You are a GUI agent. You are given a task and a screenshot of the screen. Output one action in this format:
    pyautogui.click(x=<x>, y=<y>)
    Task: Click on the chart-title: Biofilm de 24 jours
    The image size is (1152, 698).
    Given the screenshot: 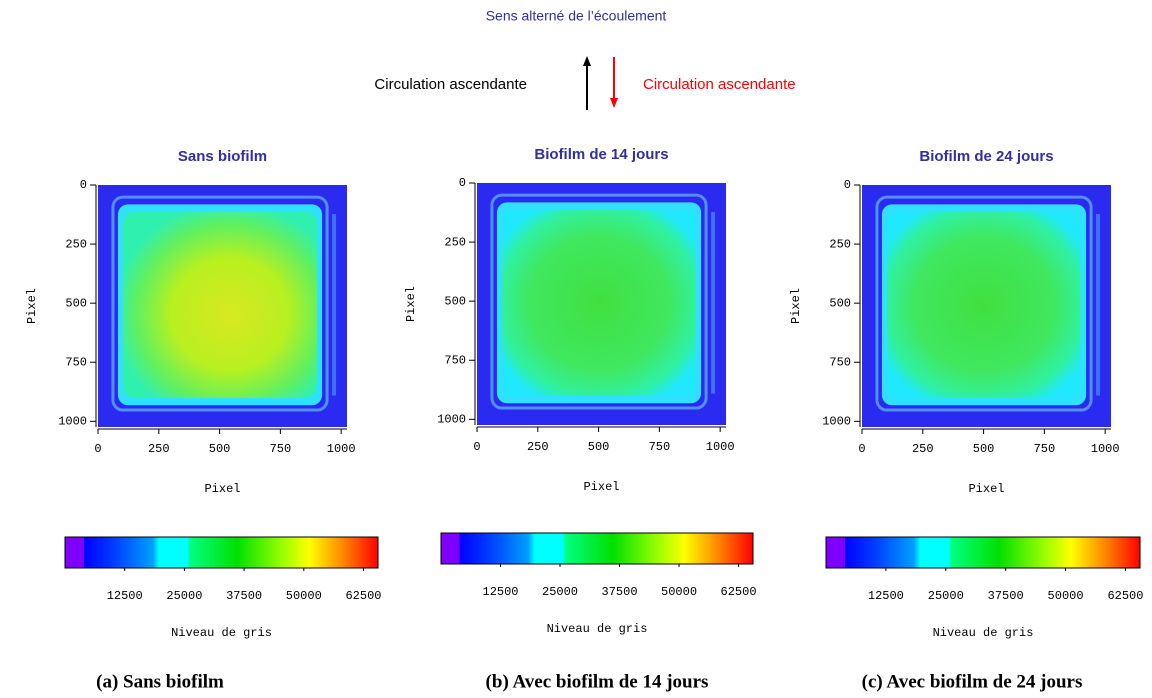 What is the action you would take?
    pyautogui.click(x=986, y=156)
    